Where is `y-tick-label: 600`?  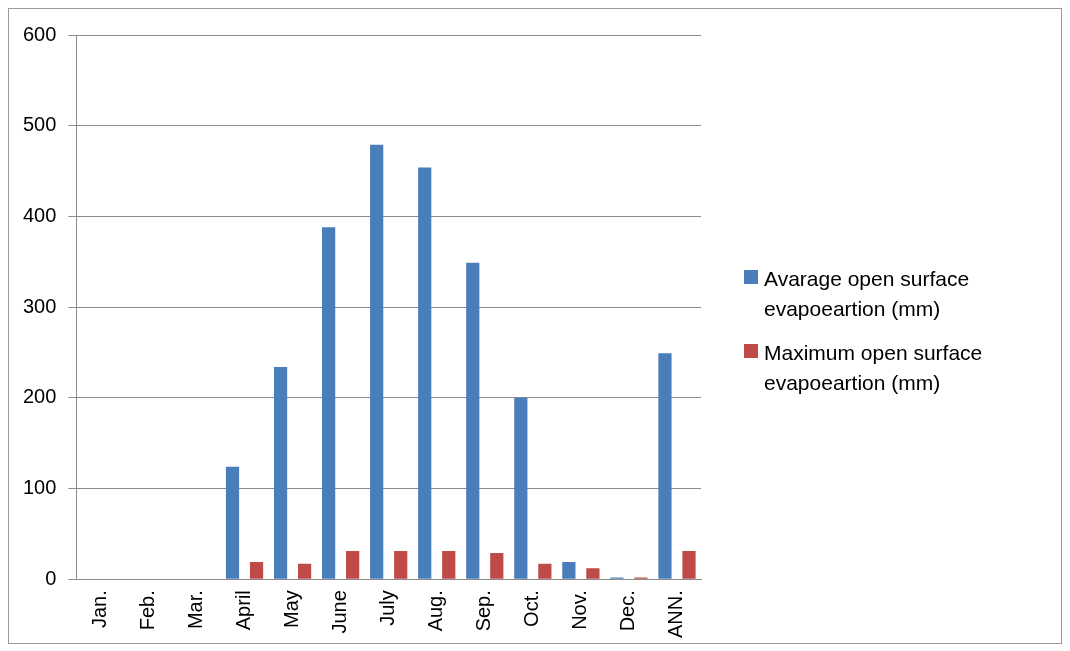 y-tick-label: 600 is located at coordinates (39, 33).